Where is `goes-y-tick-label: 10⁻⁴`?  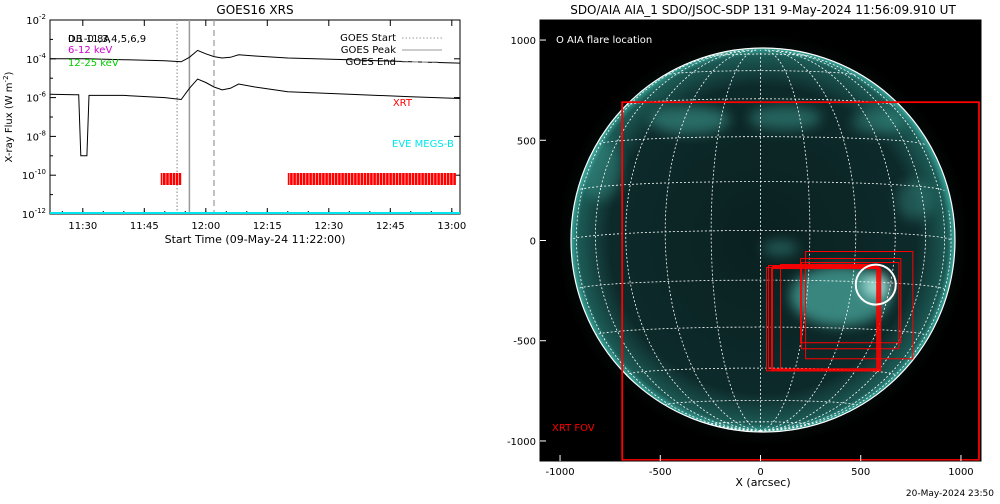 goes-y-tick-label: 10⁻⁴ is located at coordinates (36, 59).